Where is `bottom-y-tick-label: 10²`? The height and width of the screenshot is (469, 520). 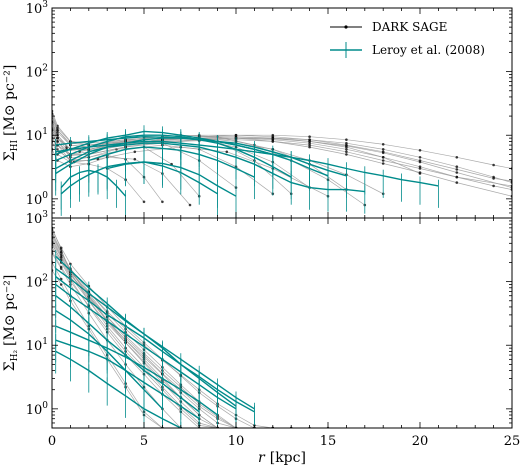 bottom-y-tick-label: 10² is located at coordinates (37, 282).